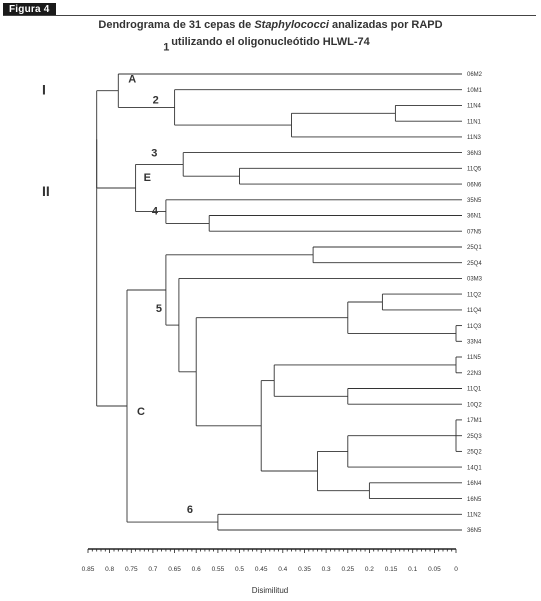 The width and height of the screenshot is (541, 601). Describe the element at coordinates (270, 590) in the screenshot. I see `x-axis-title: Disimilitud` at that location.